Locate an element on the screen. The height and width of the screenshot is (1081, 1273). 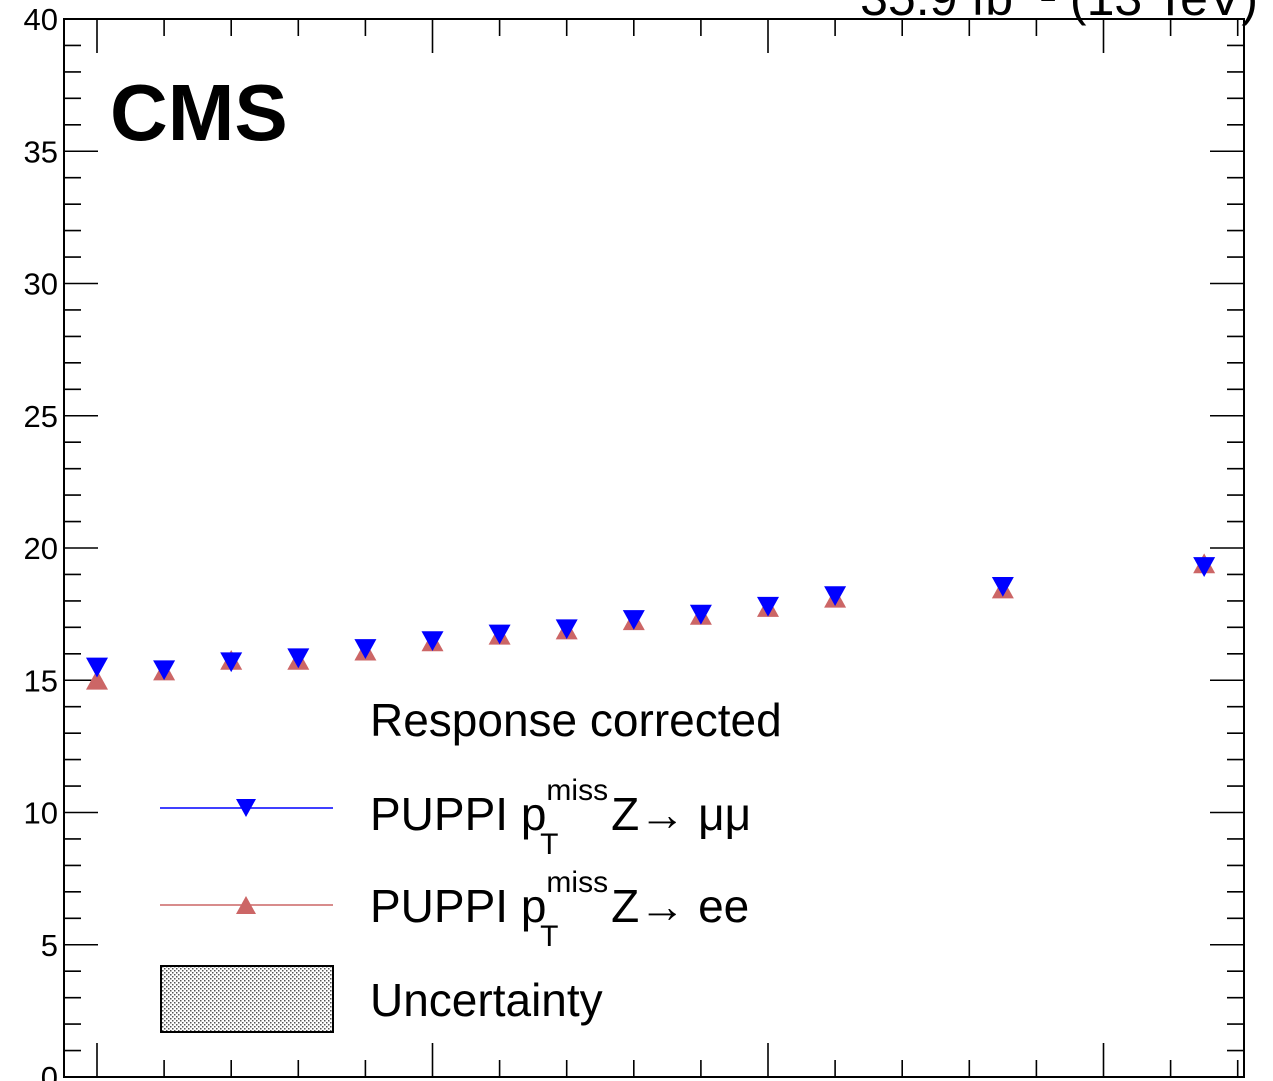
legend-marker-mumu is located at coordinates (246, 808).